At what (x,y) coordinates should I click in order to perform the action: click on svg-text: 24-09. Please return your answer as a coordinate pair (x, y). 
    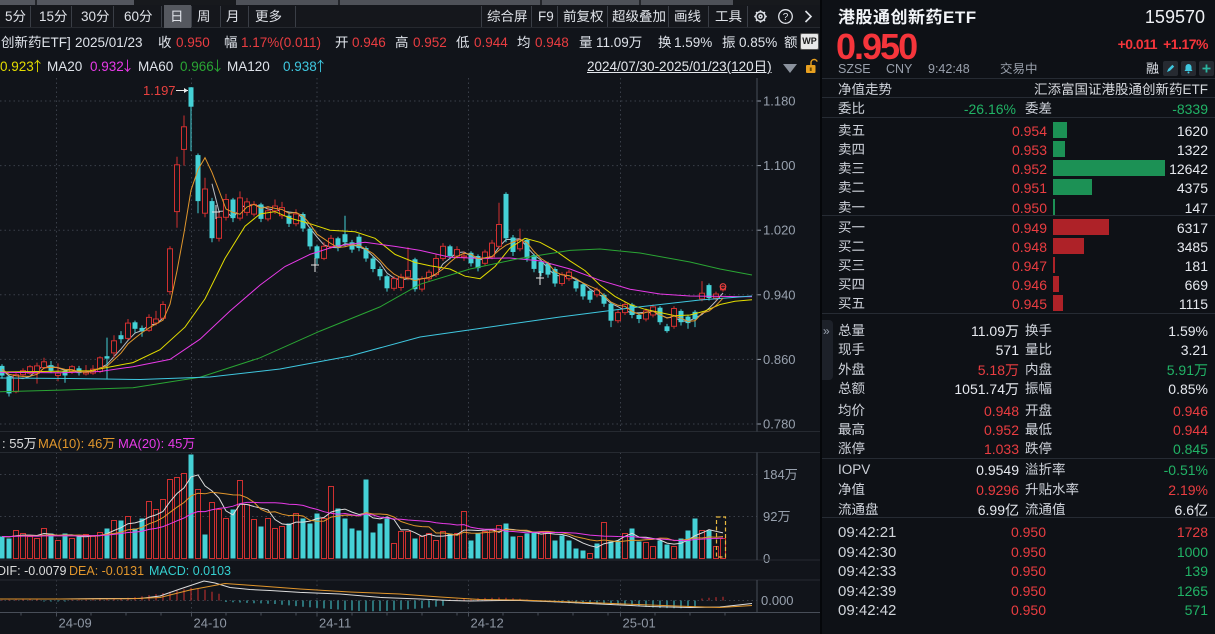
    Looking at the image, I should click on (75, 623).